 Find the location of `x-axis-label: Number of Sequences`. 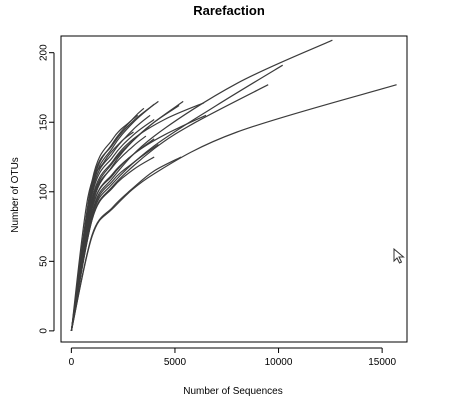

x-axis-label: Number of Sequences is located at coordinates (233, 391).